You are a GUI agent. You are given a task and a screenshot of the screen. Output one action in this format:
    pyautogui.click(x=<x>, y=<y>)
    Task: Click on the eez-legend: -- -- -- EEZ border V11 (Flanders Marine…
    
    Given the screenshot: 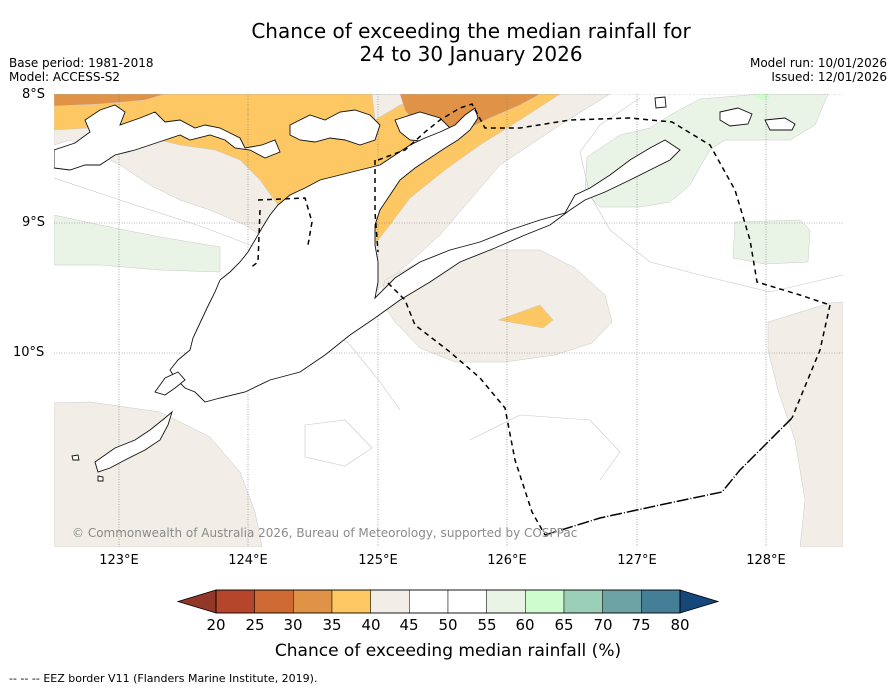 What is the action you would take?
    pyautogui.click(x=163, y=678)
    